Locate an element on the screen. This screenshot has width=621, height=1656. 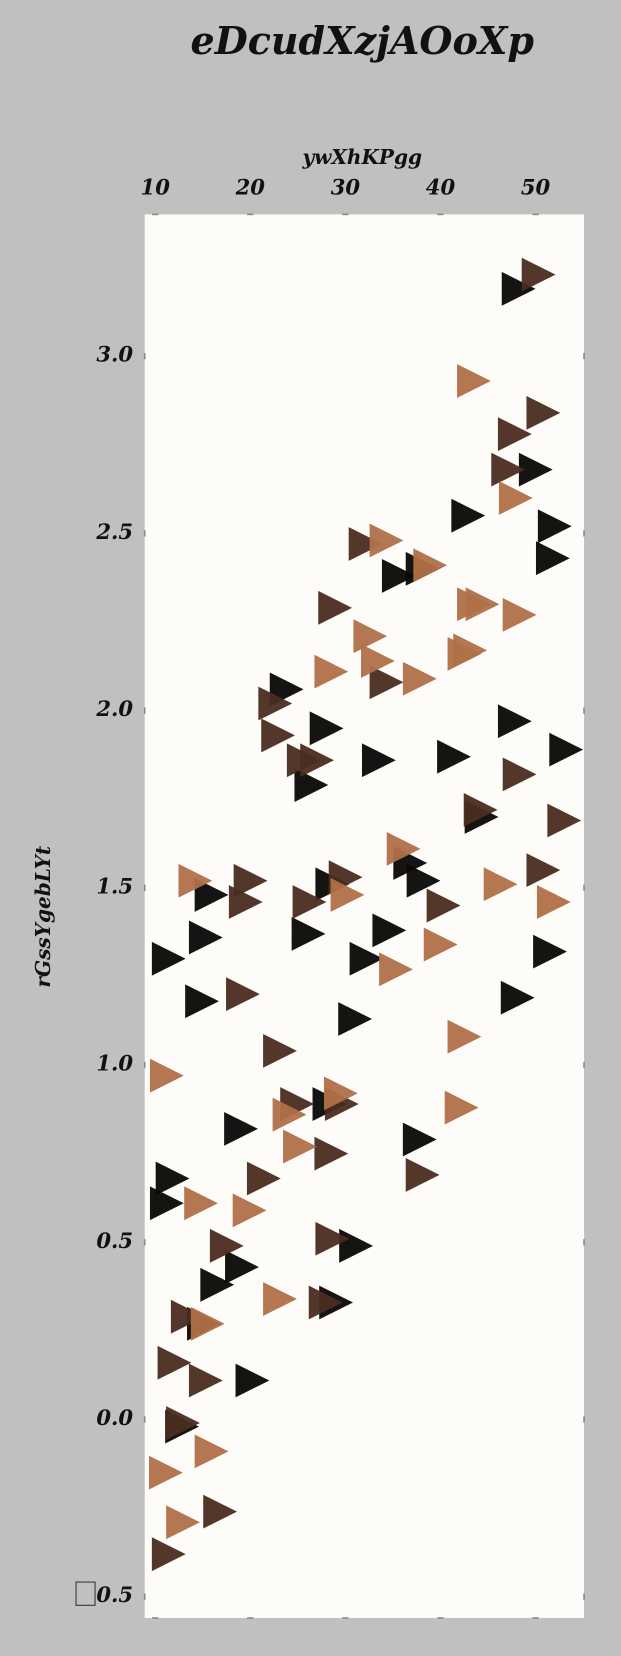
y-tick-label: 2.0 is located at coordinates (114, 708).